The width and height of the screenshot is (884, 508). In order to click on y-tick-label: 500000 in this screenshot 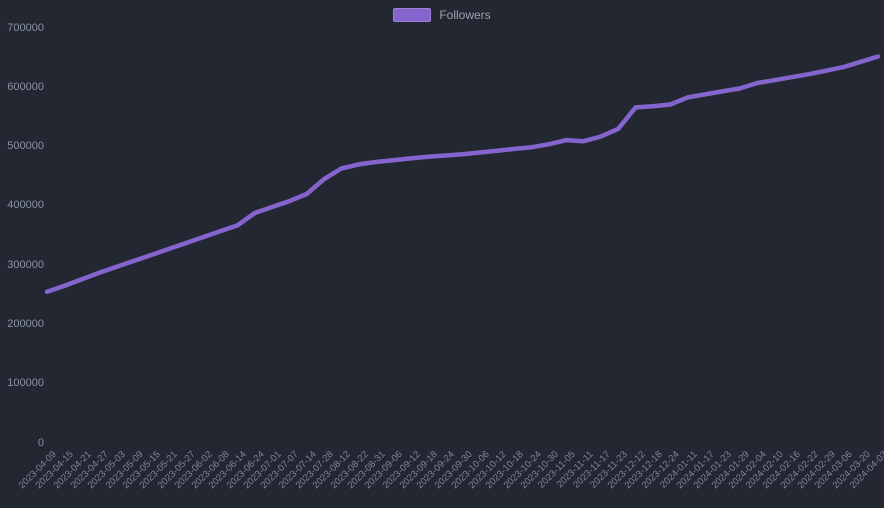, I will do `click(25, 146)`.